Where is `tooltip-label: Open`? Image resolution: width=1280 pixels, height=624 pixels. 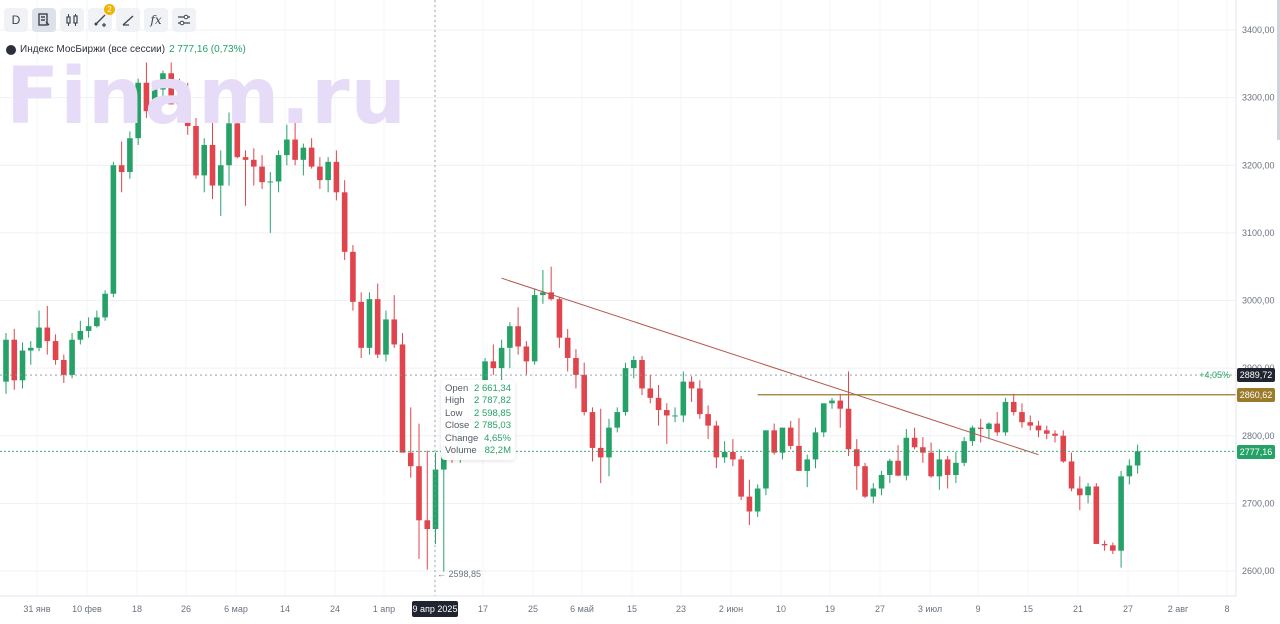 tooltip-label: Open is located at coordinates (457, 388).